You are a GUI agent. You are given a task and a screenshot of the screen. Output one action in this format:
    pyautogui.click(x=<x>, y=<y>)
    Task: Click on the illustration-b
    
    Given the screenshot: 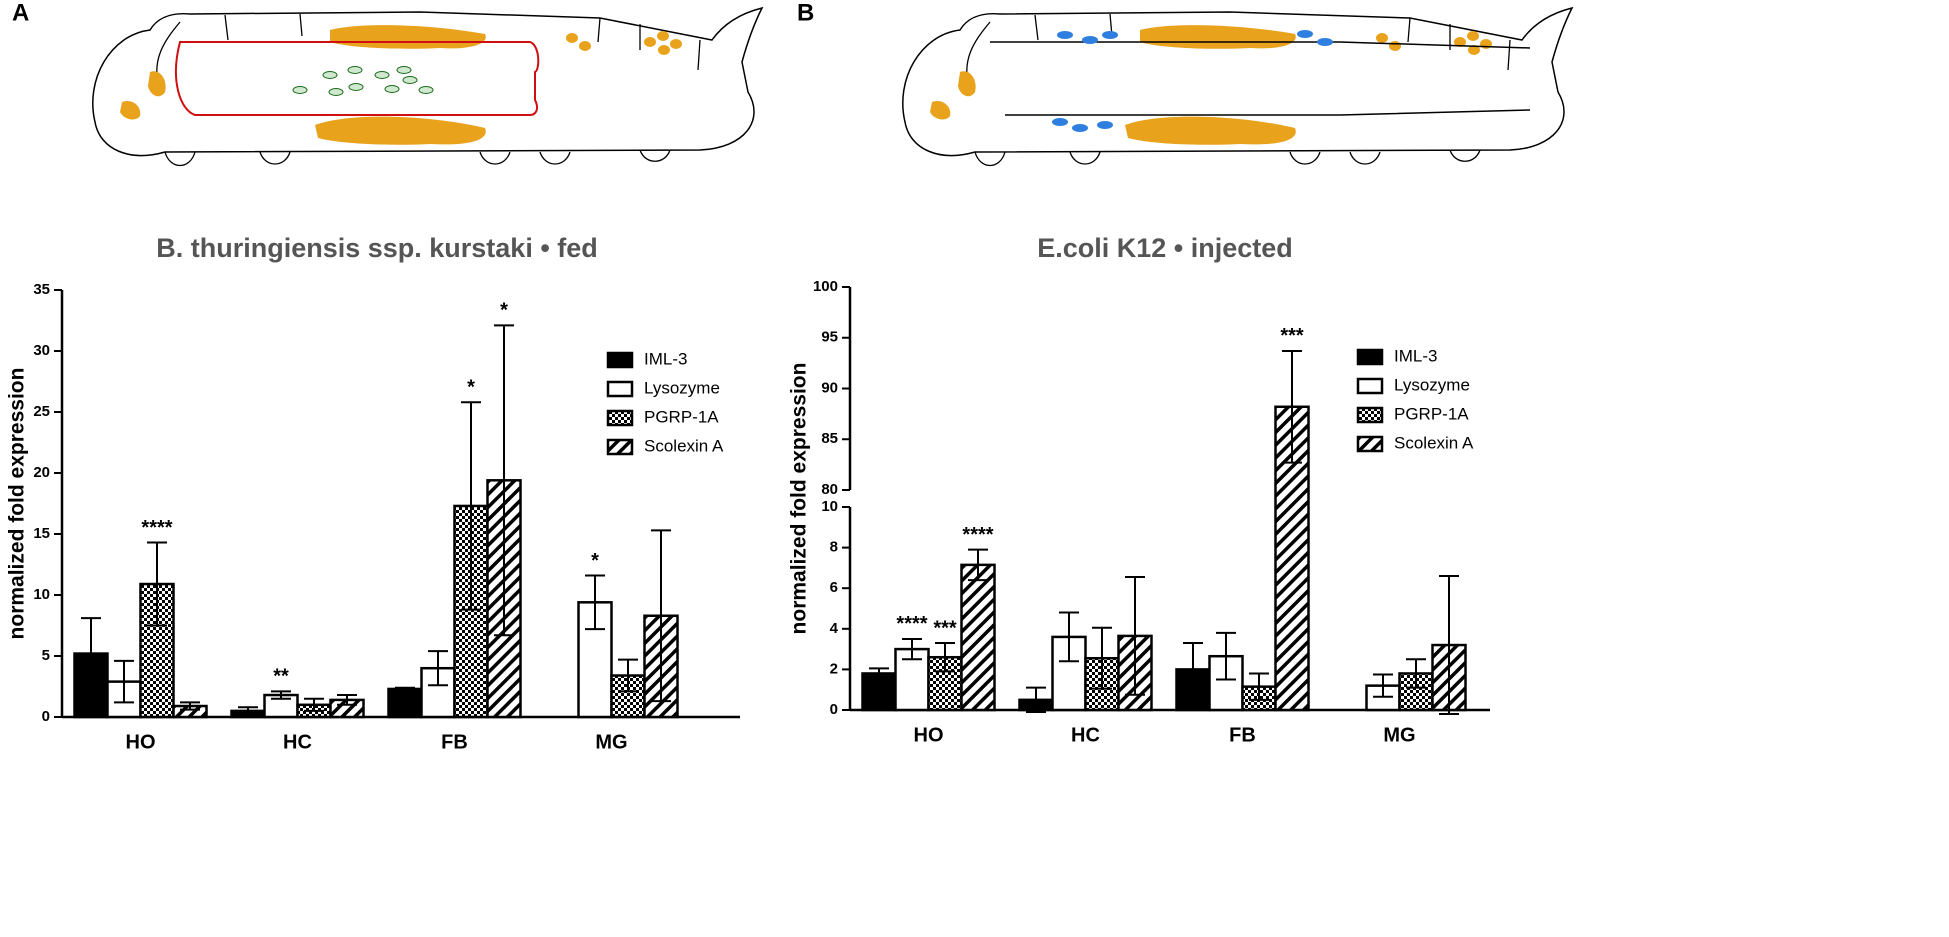 What is the action you would take?
    pyautogui.click(x=1237, y=87)
    